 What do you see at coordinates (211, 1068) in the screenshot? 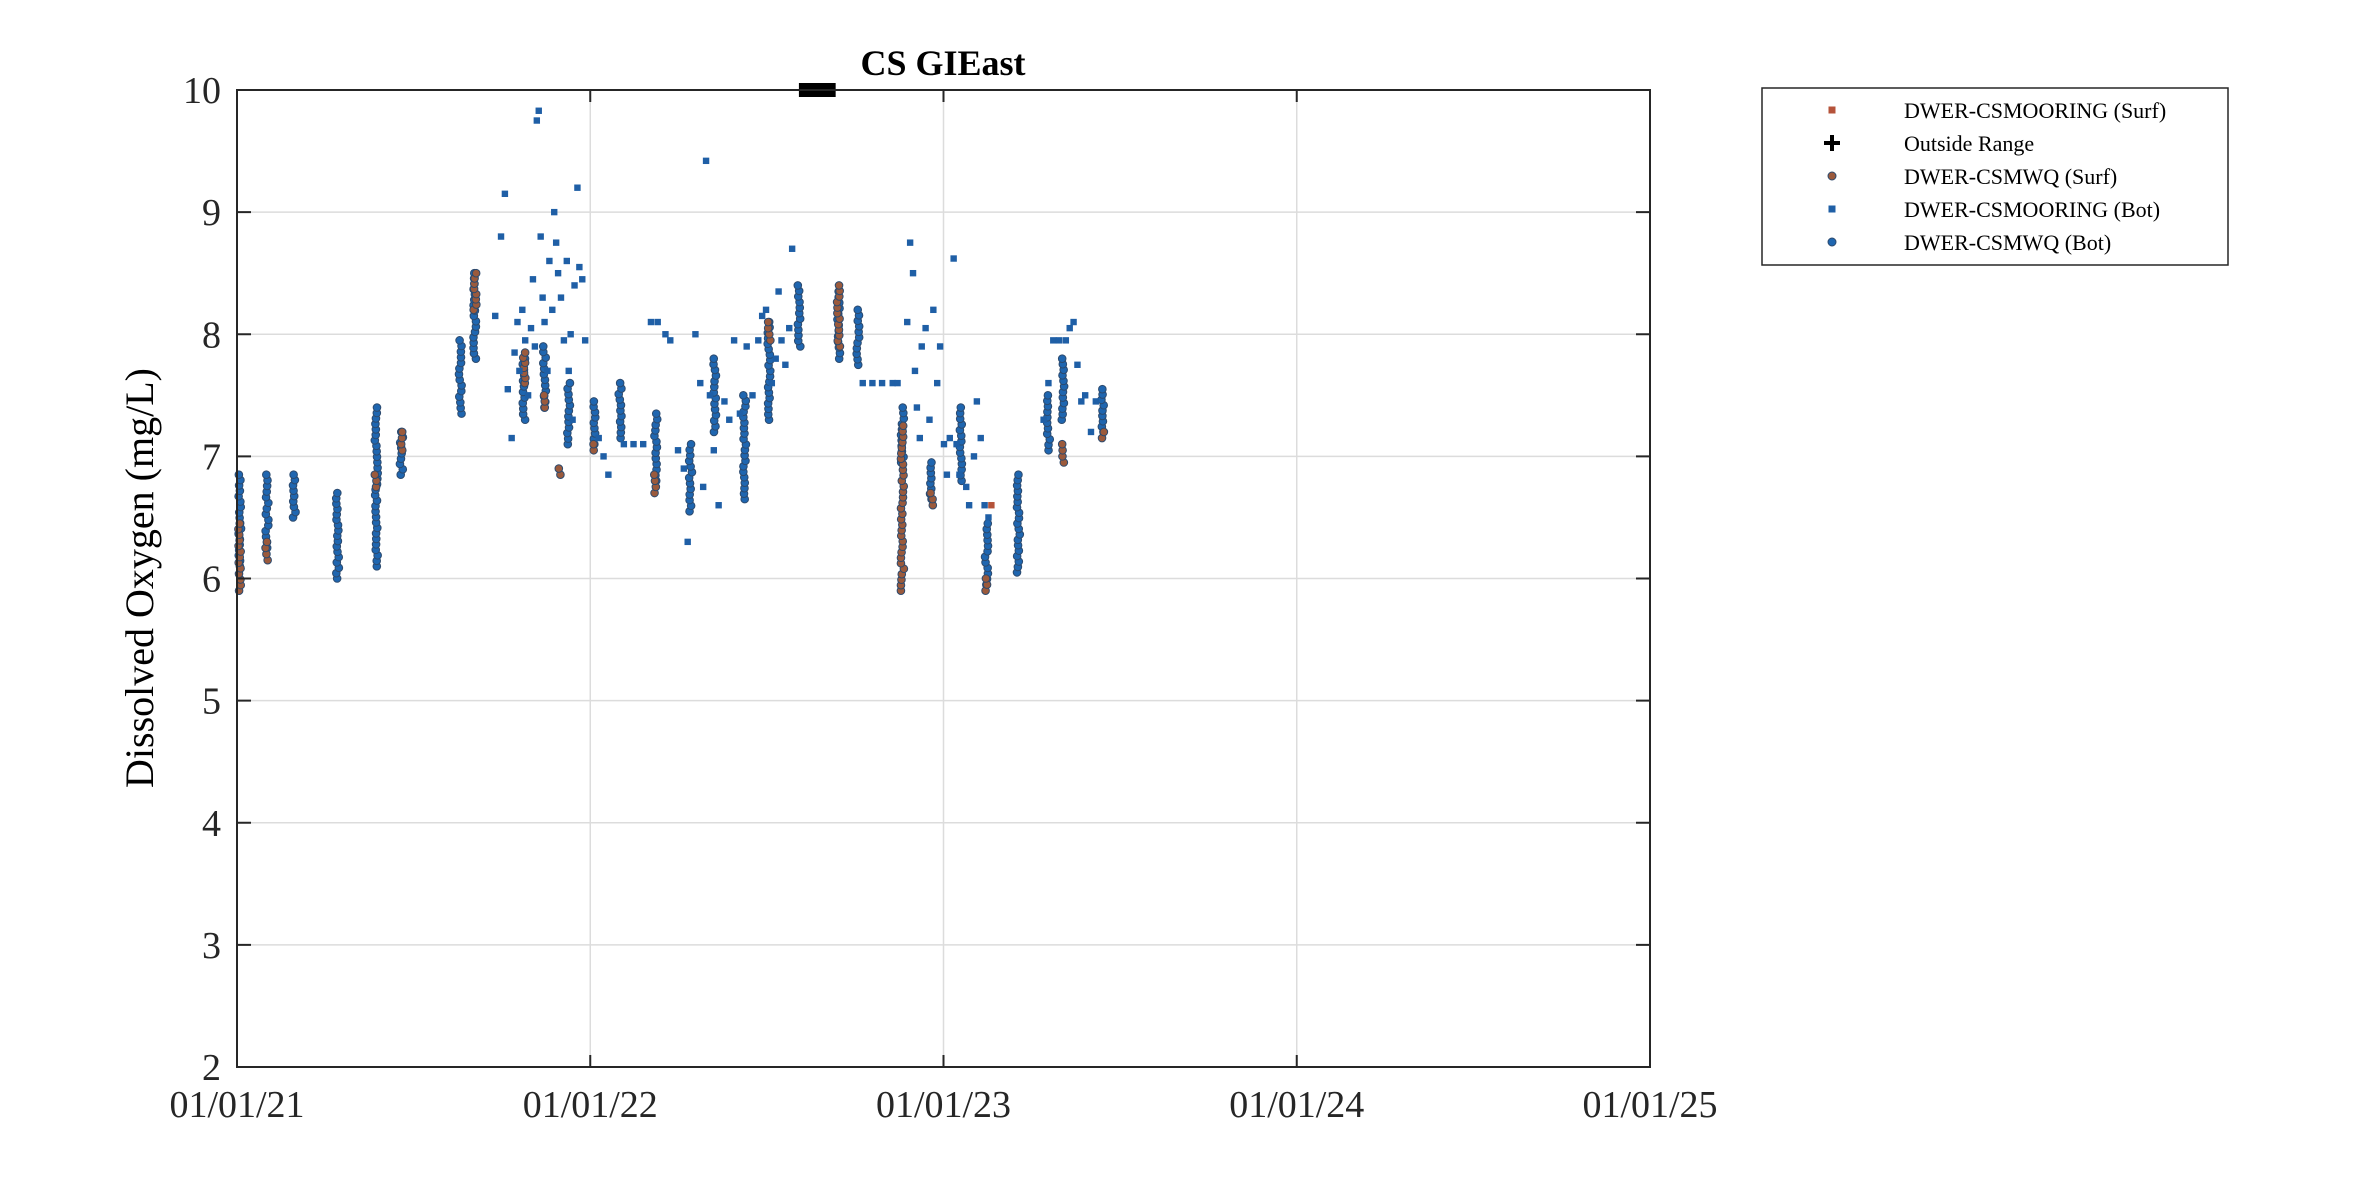
I see `y-tick-label: 2` at bounding box center [211, 1068].